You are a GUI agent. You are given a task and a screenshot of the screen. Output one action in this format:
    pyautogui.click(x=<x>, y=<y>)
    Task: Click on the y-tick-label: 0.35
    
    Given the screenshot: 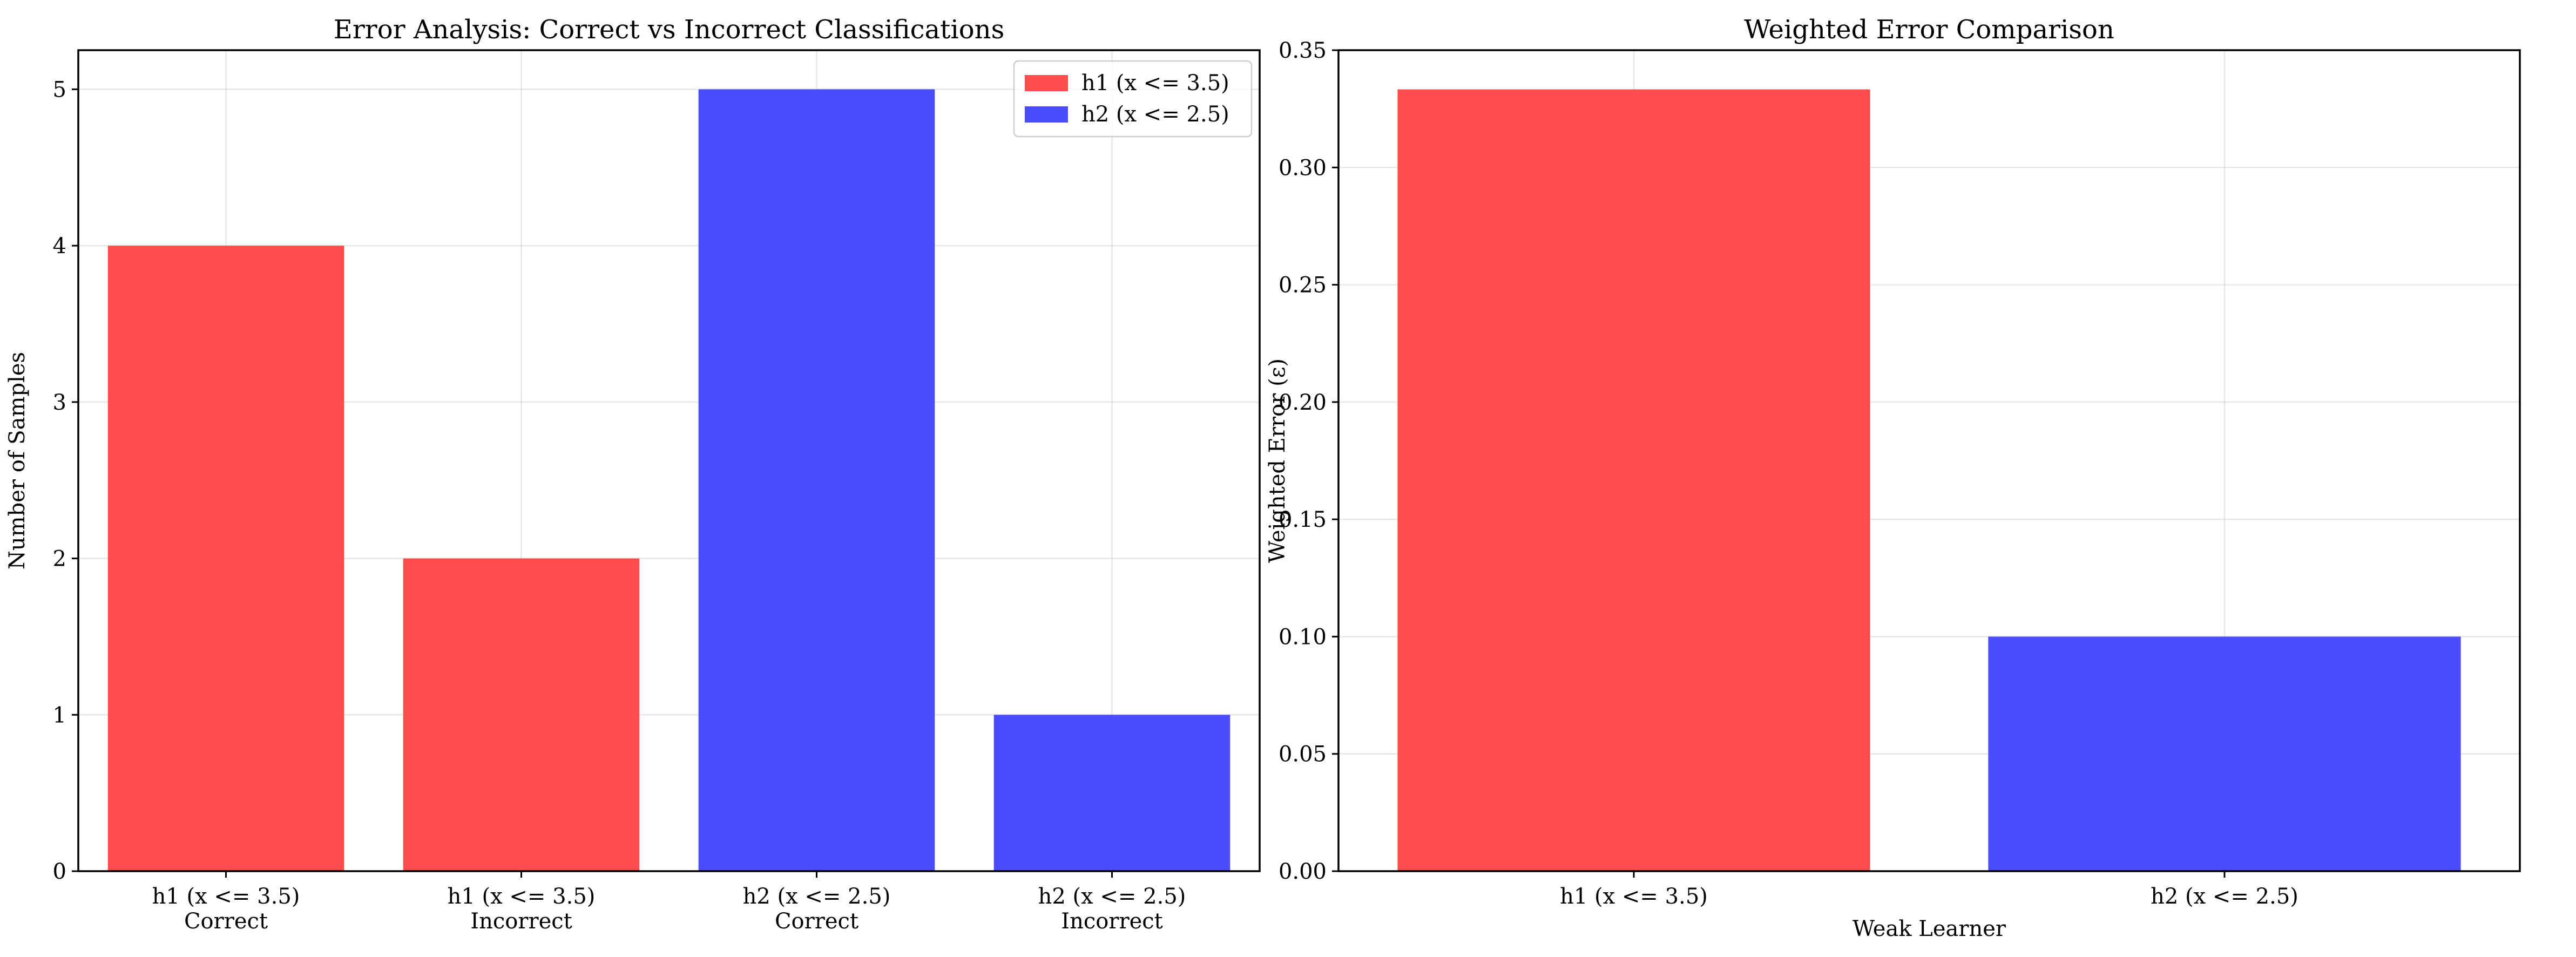 What is the action you would take?
    pyautogui.click(x=1303, y=51)
    